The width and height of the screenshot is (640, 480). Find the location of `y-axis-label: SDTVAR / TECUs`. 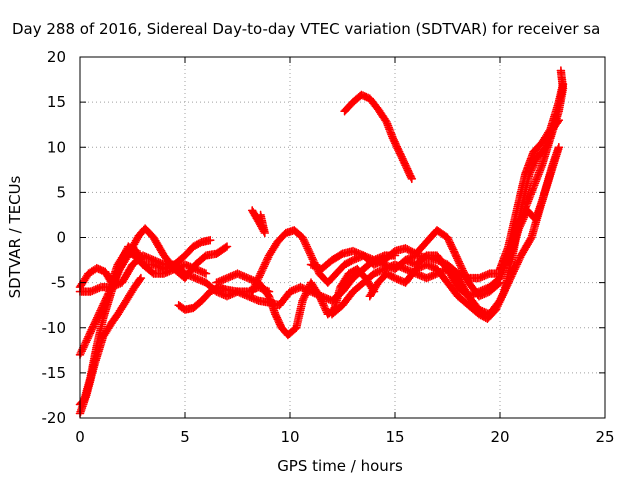

y-axis-label: SDTVAR / TECUs is located at coordinates (15, 236).